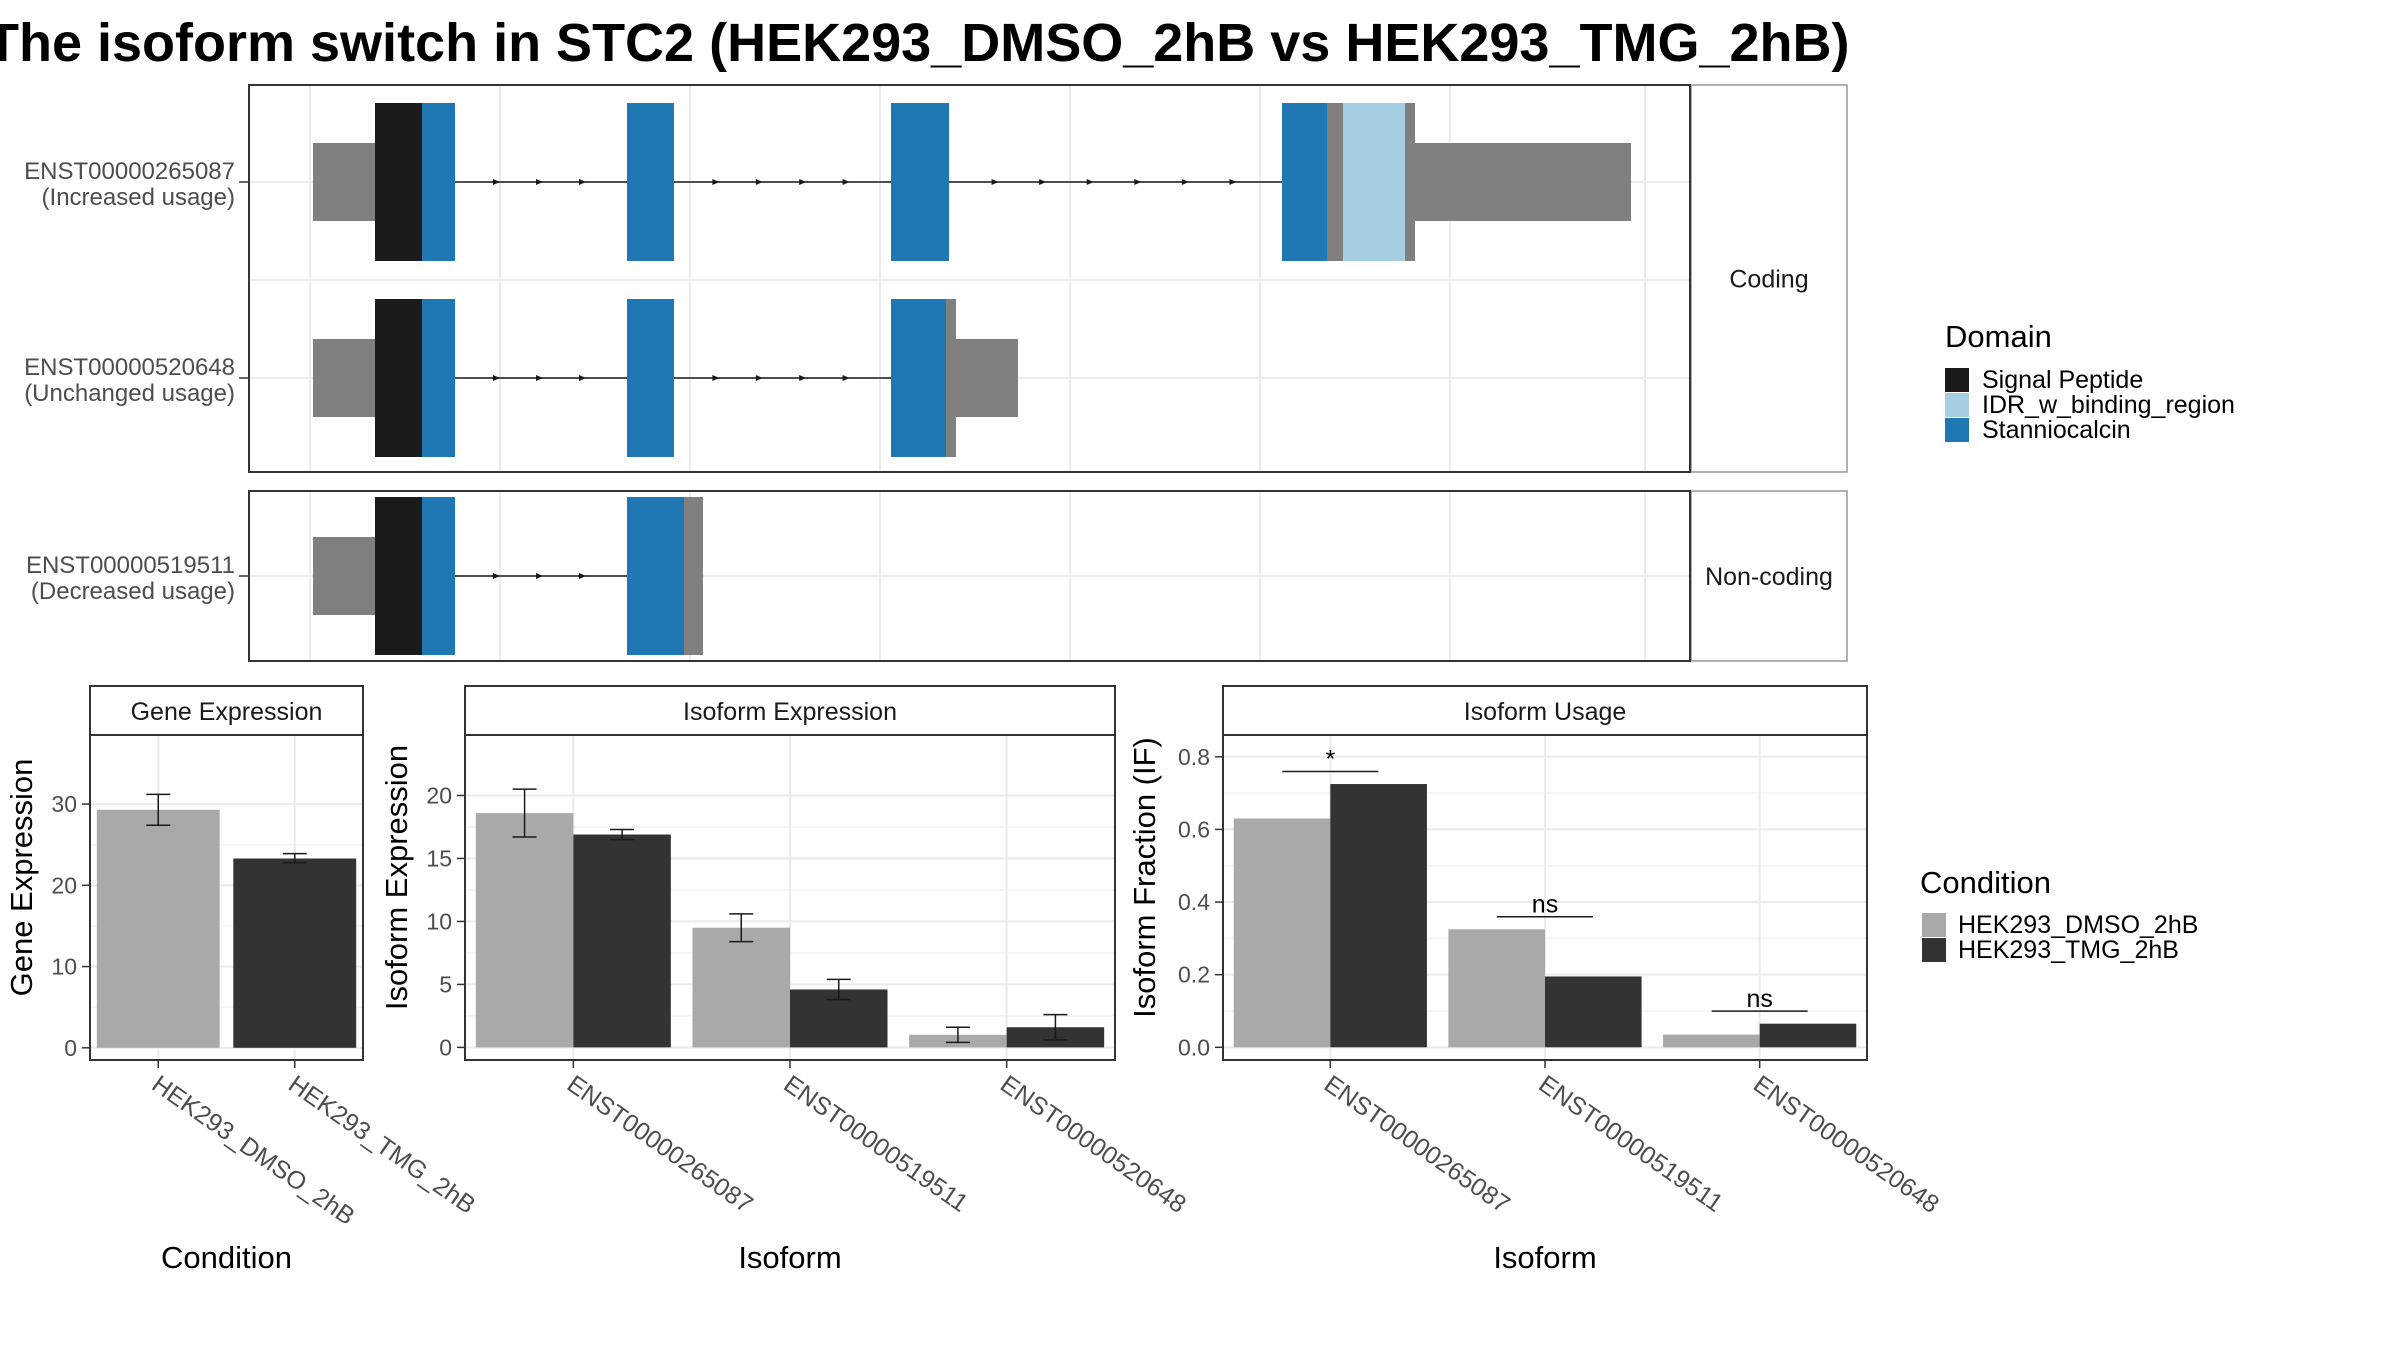 This screenshot has width=2400, height=1350. I want to click on idr-block, so click(1374, 182).